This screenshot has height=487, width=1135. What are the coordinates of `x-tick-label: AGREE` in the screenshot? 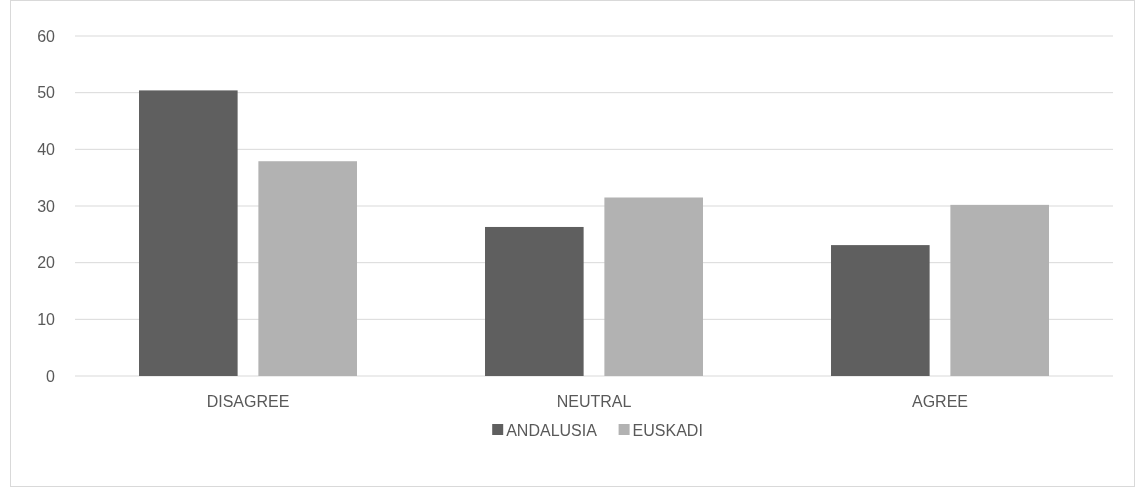 It's located at (940, 401).